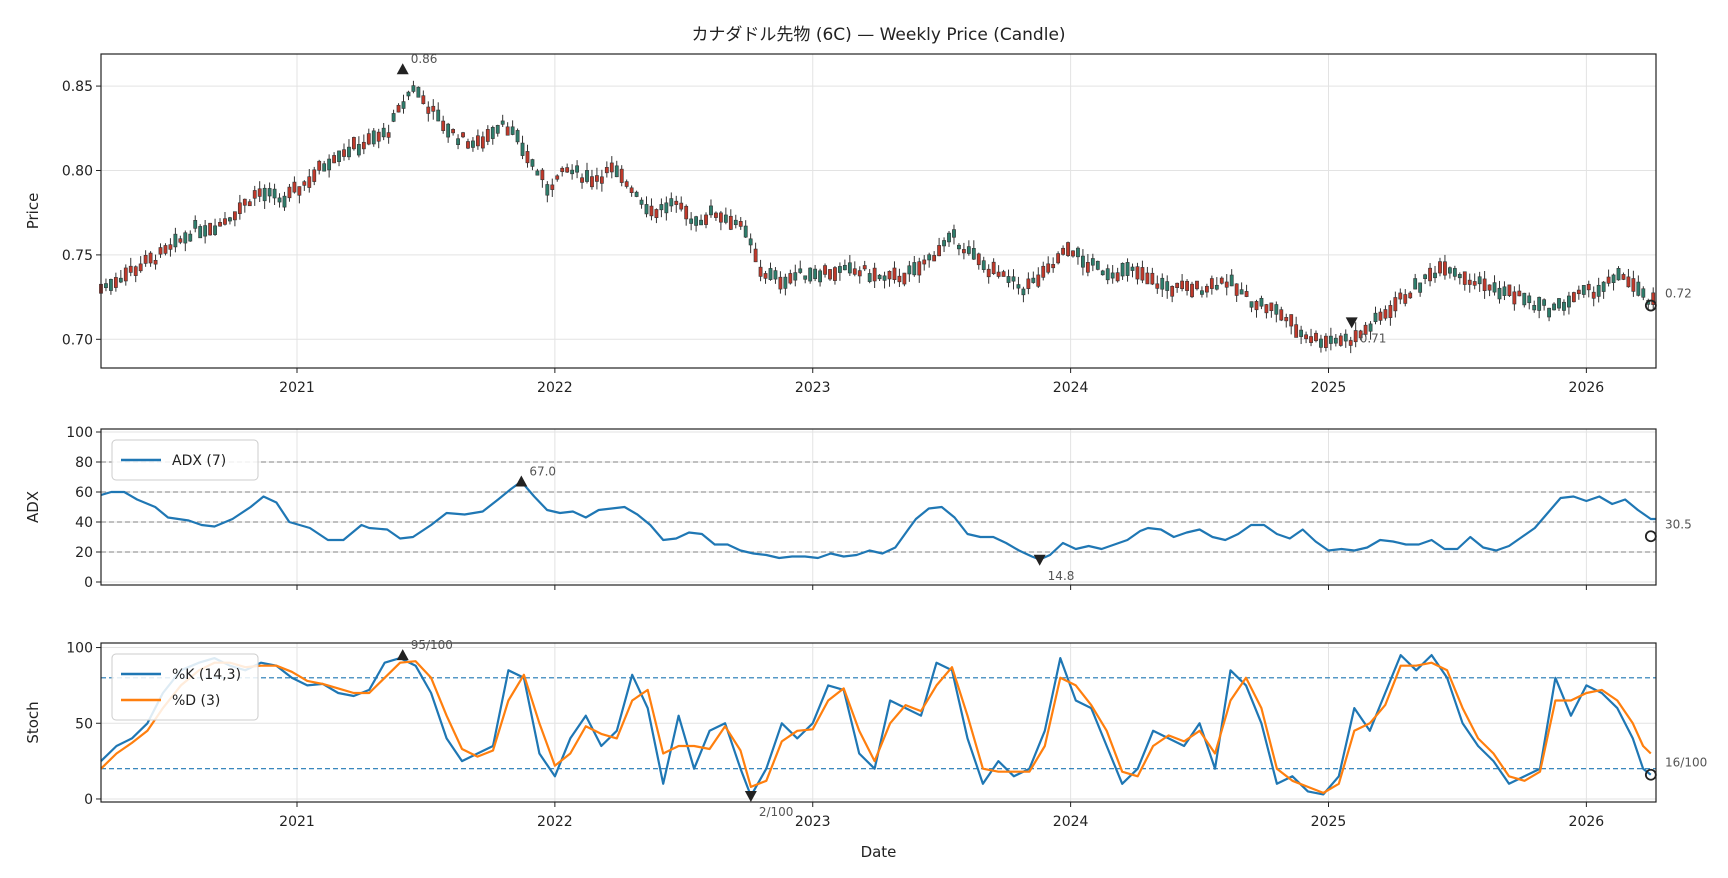 The width and height of the screenshot is (1728, 878). What do you see at coordinates (1587, 822) in the screenshot?
I see `stoch-x-tick-label: 2026` at bounding box center [1587, 822].